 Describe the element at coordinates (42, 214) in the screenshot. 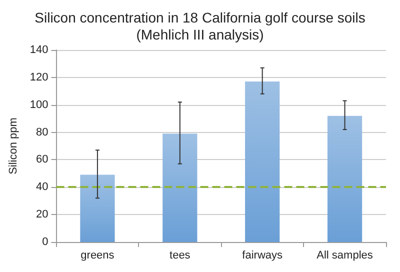

I see `y-tick-label: 20` at that location.